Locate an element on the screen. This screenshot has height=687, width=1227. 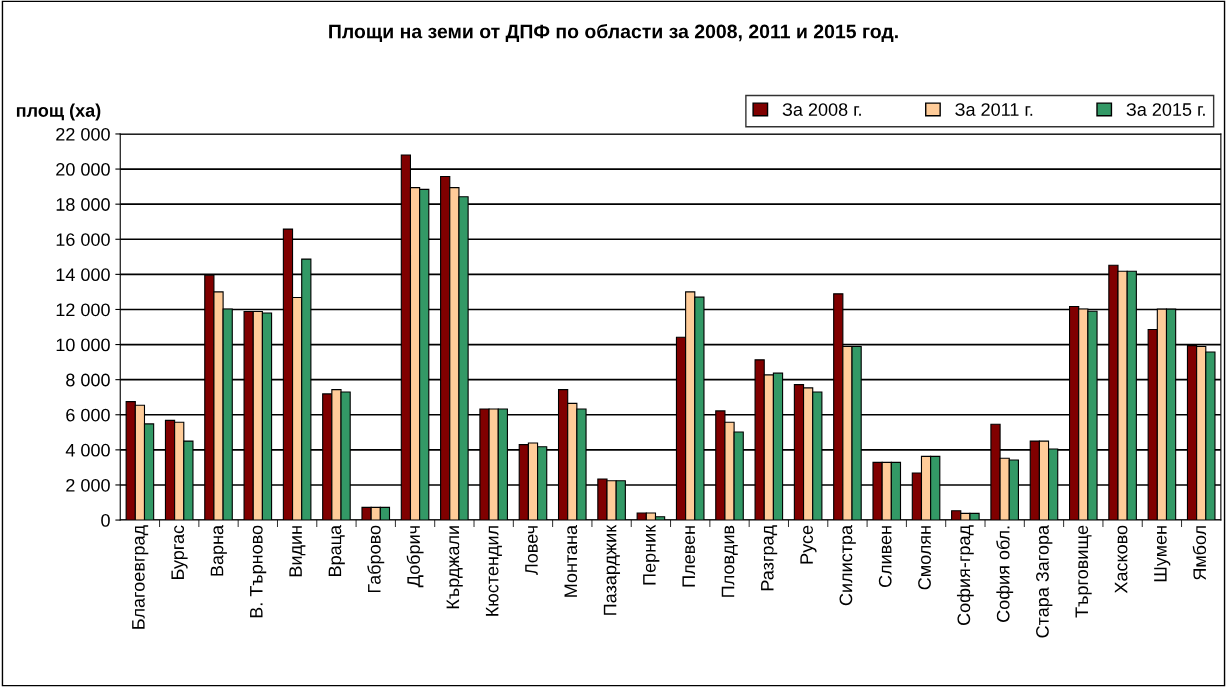
x-tick-label: В. Търново is located at coordinates (258, 571).